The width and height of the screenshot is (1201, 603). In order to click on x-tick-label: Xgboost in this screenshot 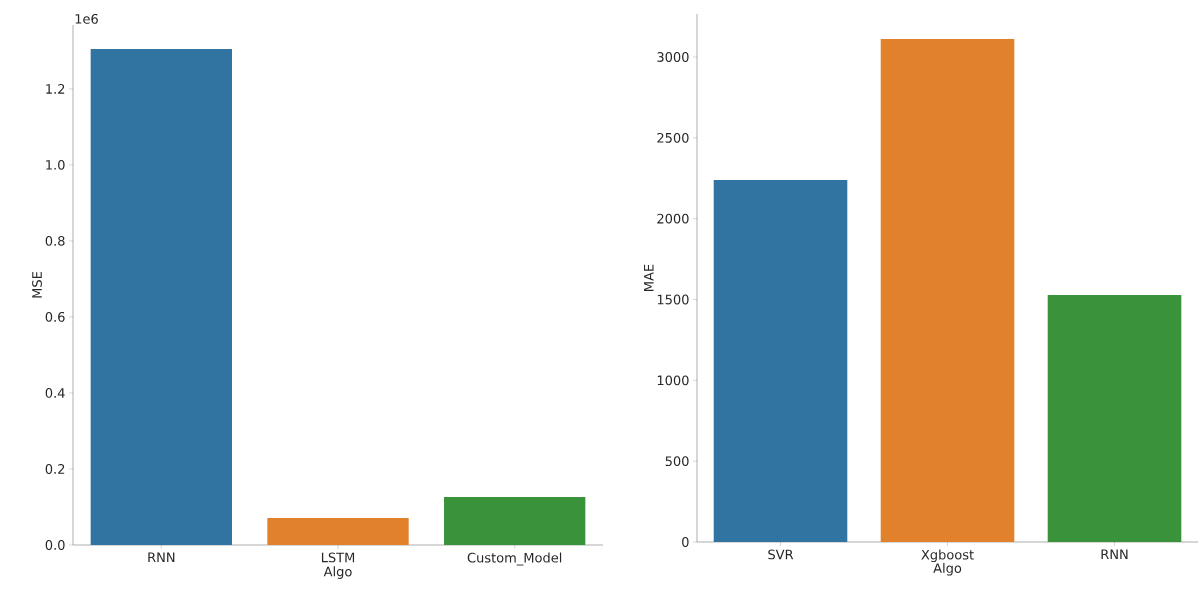, I will do `click(947, 556)`.